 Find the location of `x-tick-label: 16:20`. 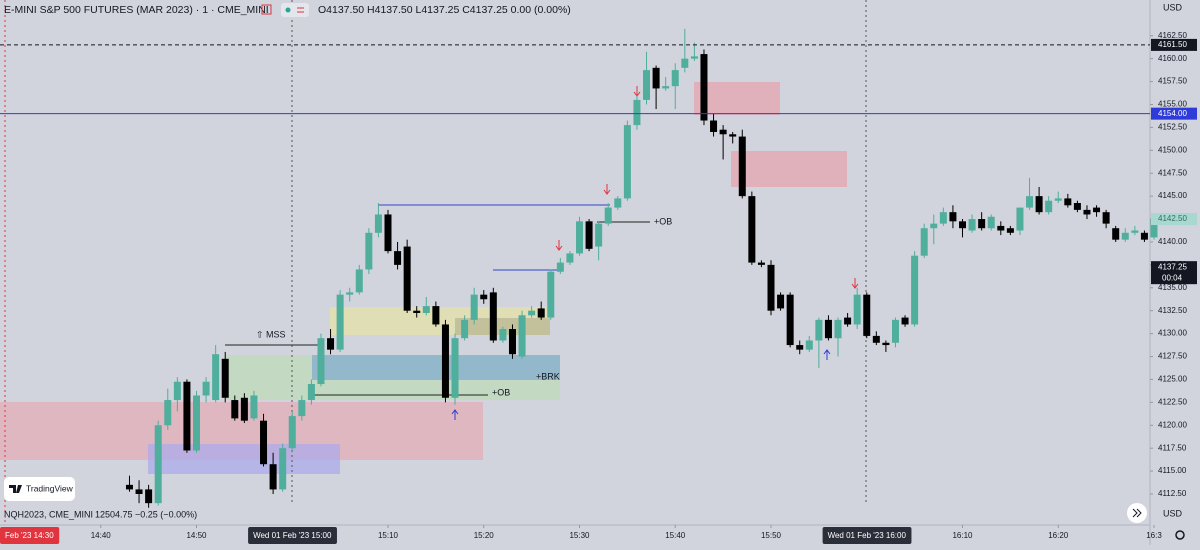

x-tick-label: 16:20 is located at coordinates (1058, 535).